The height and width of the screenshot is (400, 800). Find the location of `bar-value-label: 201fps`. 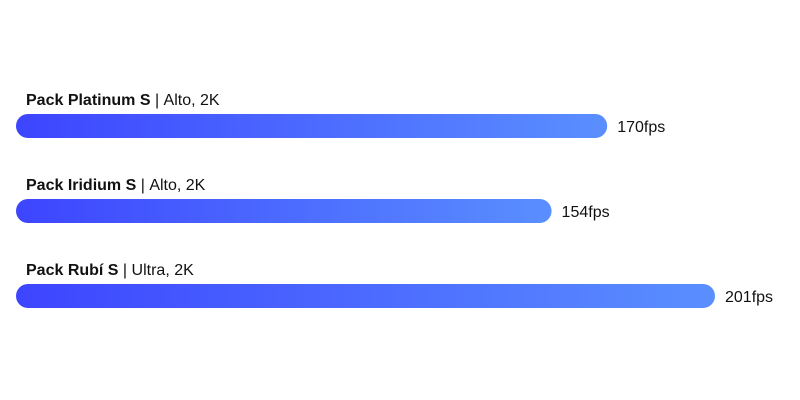

bar-value-label: 201fps is located at coordinates (749, 297).